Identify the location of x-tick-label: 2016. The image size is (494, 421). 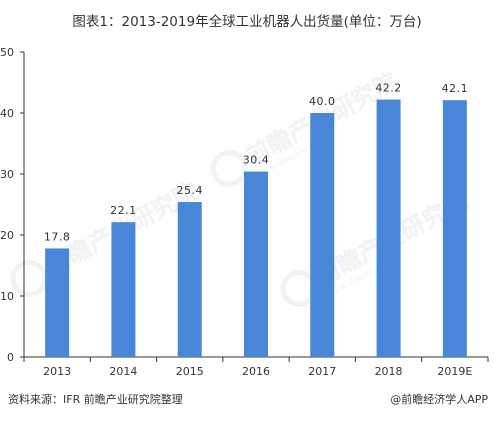
(256, 371).